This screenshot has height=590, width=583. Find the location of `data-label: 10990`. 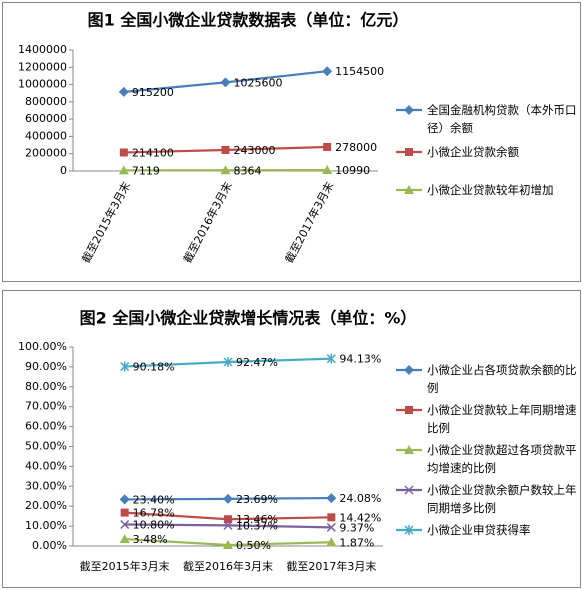

data-label: 10990 is located at coordinates (352, 170).